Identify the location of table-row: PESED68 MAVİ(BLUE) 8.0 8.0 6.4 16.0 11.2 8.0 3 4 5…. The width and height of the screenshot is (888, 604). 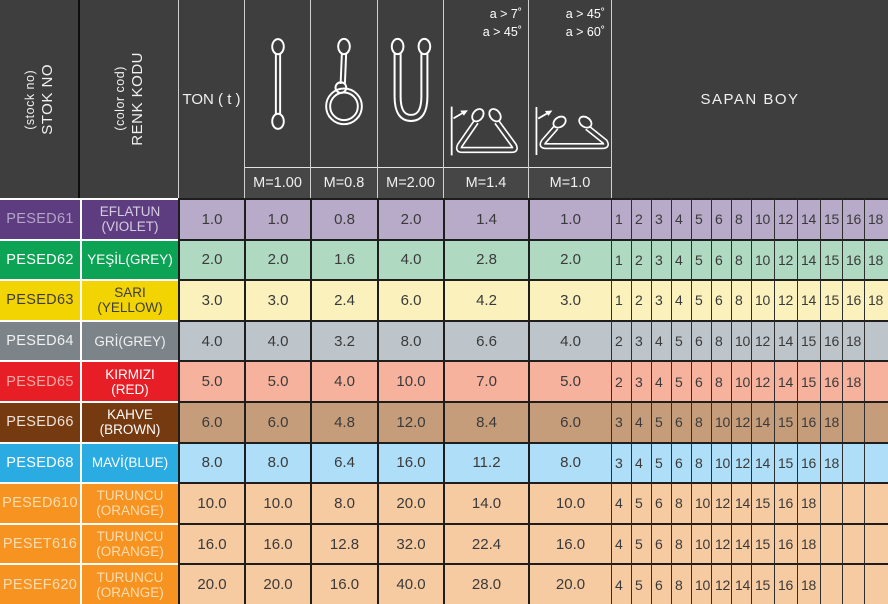
(444, 462).